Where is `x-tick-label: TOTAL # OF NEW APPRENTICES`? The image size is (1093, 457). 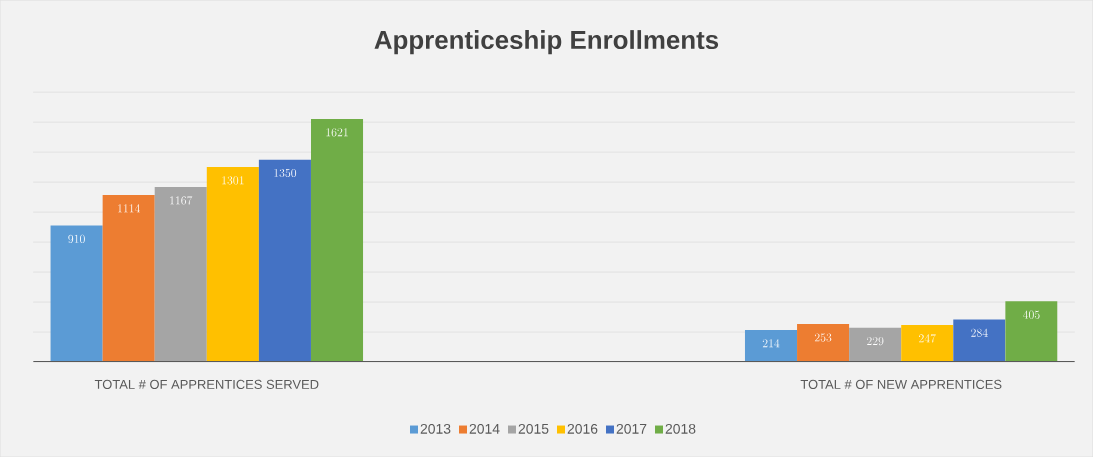 x-tick-label: TOTAL # OF NEW APPRENTICES is located at coordinates (901, 384).